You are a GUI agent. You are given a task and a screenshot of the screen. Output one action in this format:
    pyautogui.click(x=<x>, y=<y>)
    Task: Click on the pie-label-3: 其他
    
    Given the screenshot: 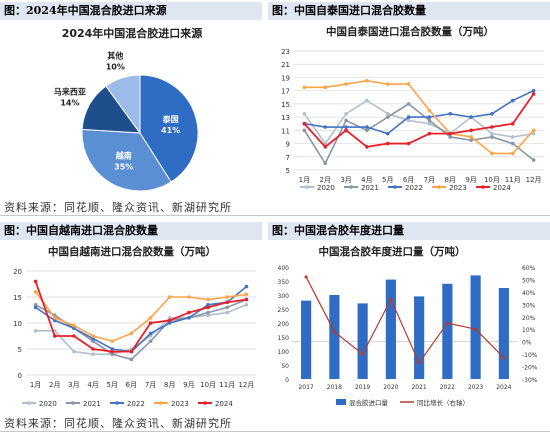 What is the action you would take?
    pyautogui.click(x=115, y=56)
    